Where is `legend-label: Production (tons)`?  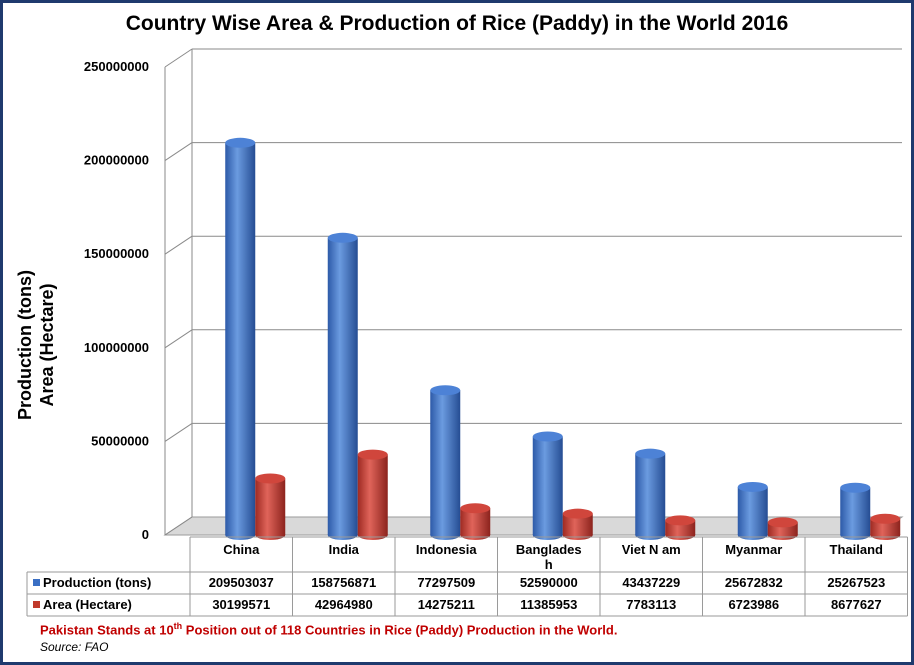
legend-label: Production (tons) is located at coordinates (97, 582).